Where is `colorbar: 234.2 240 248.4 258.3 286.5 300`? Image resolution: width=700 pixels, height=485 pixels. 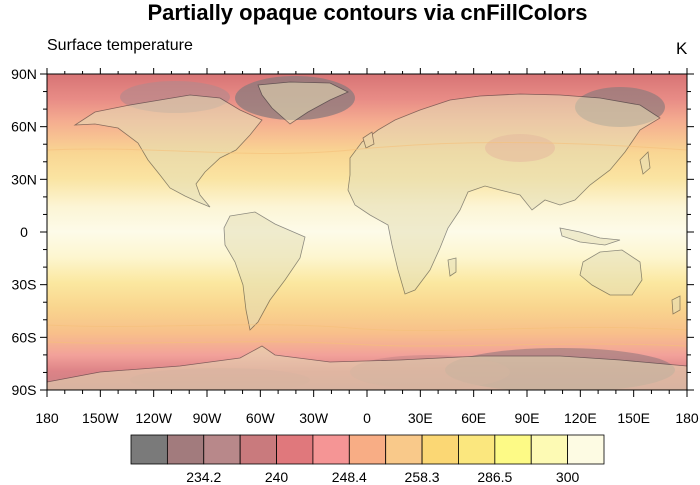
colorbar: 234.2 240 248.4 258.3 286.5 300 is located at coordinates (367, 459).